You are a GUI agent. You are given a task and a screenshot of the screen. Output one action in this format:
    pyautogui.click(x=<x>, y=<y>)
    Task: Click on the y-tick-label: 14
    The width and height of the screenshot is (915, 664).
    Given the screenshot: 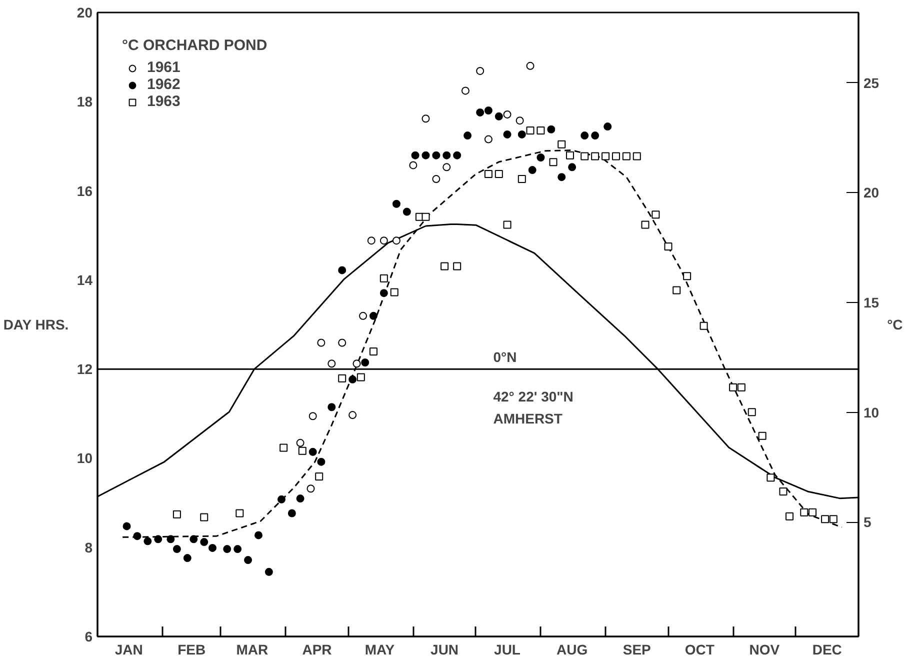 What is the action you would take?
    pyautogui.click(x=84, y=280)
    